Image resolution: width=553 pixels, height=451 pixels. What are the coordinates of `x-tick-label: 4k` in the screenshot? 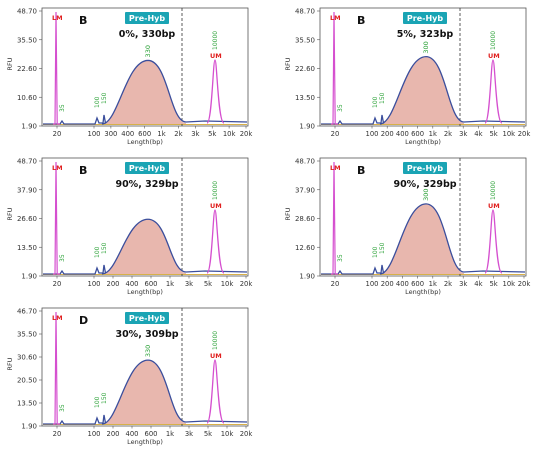 It's located at (478, 134).